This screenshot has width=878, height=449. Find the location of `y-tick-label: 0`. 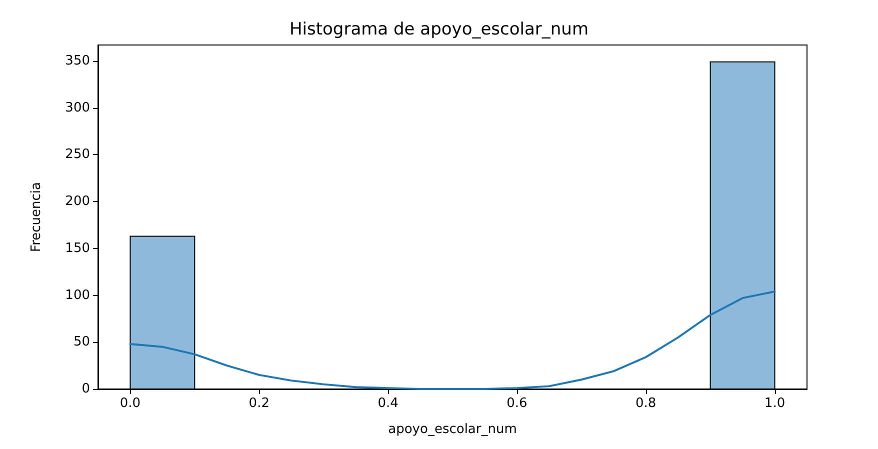

y-tick-label: 0 is located at coordinates (86, 389).